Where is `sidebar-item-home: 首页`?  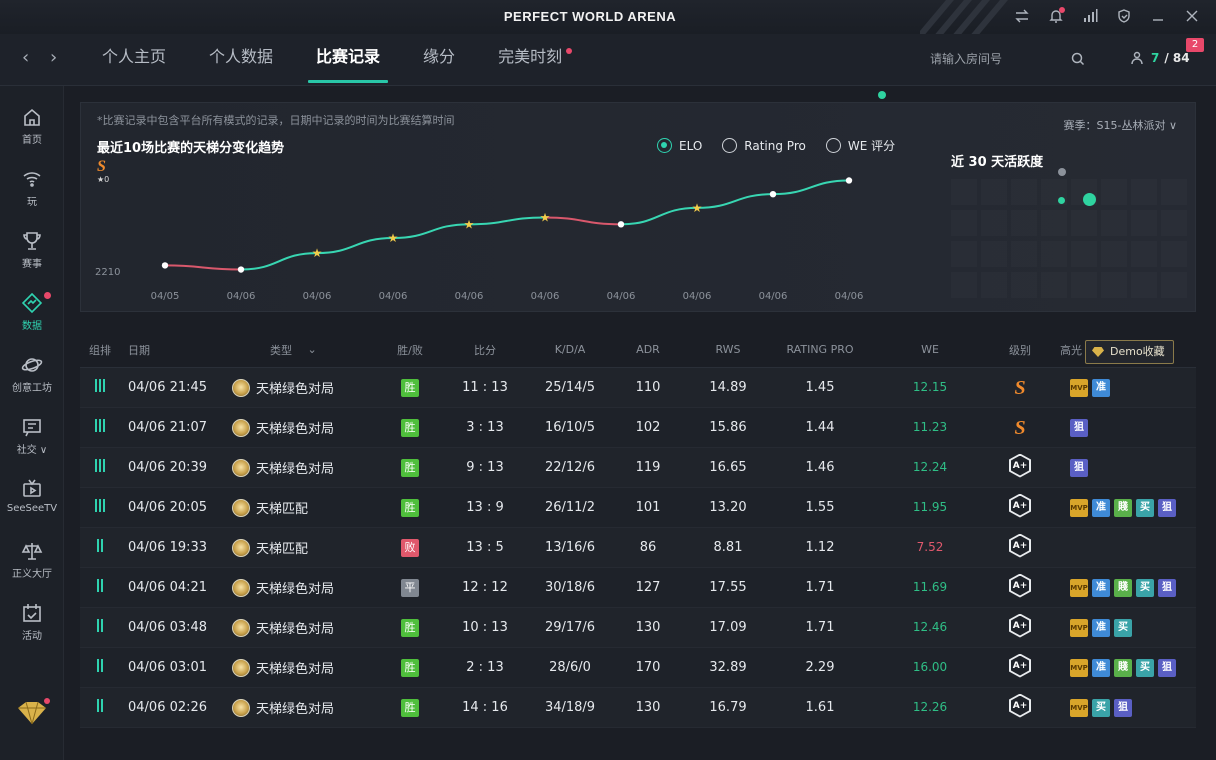
sidebar-item-home: 首页 is located at coordinates (32, 128).